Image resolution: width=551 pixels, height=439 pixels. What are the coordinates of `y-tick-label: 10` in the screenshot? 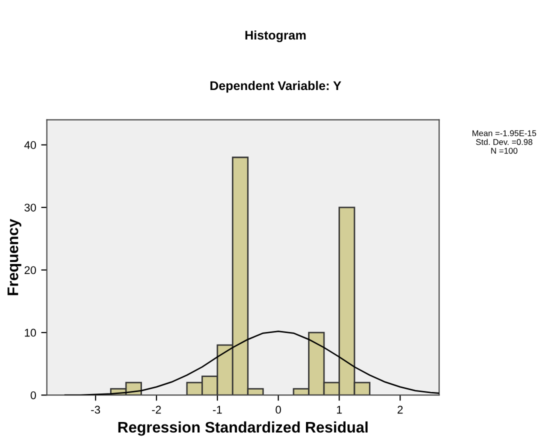 It's located at (30, 332).